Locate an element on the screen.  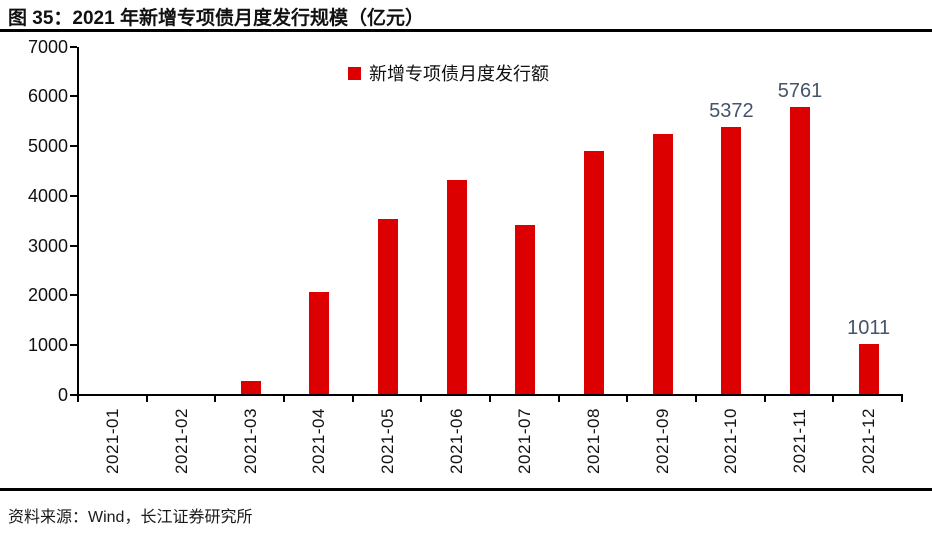
x-axis-tick-label: 2021-11 is located at coordinates (799, 441).